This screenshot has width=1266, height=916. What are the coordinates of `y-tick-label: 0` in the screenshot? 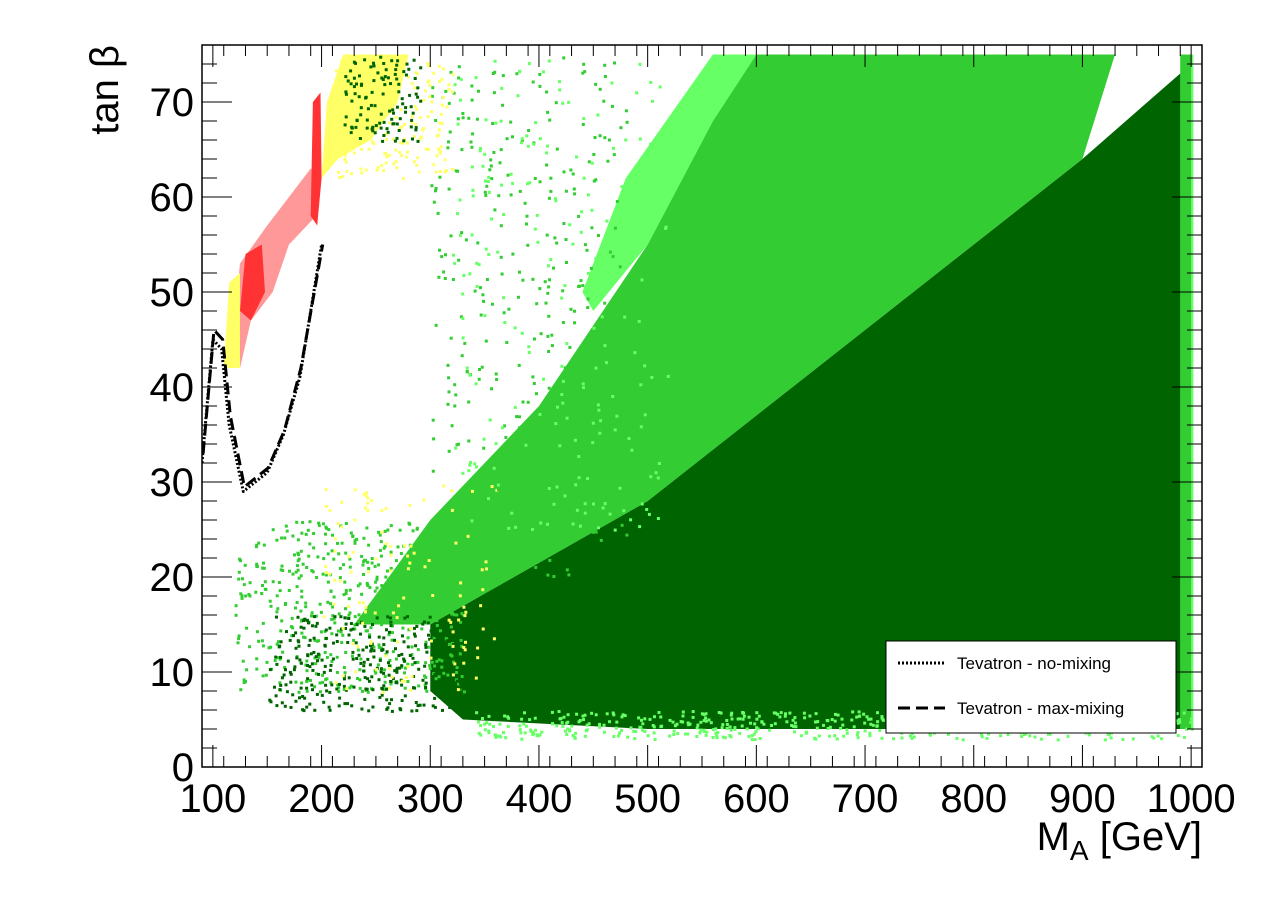 It's located at (183, 768).